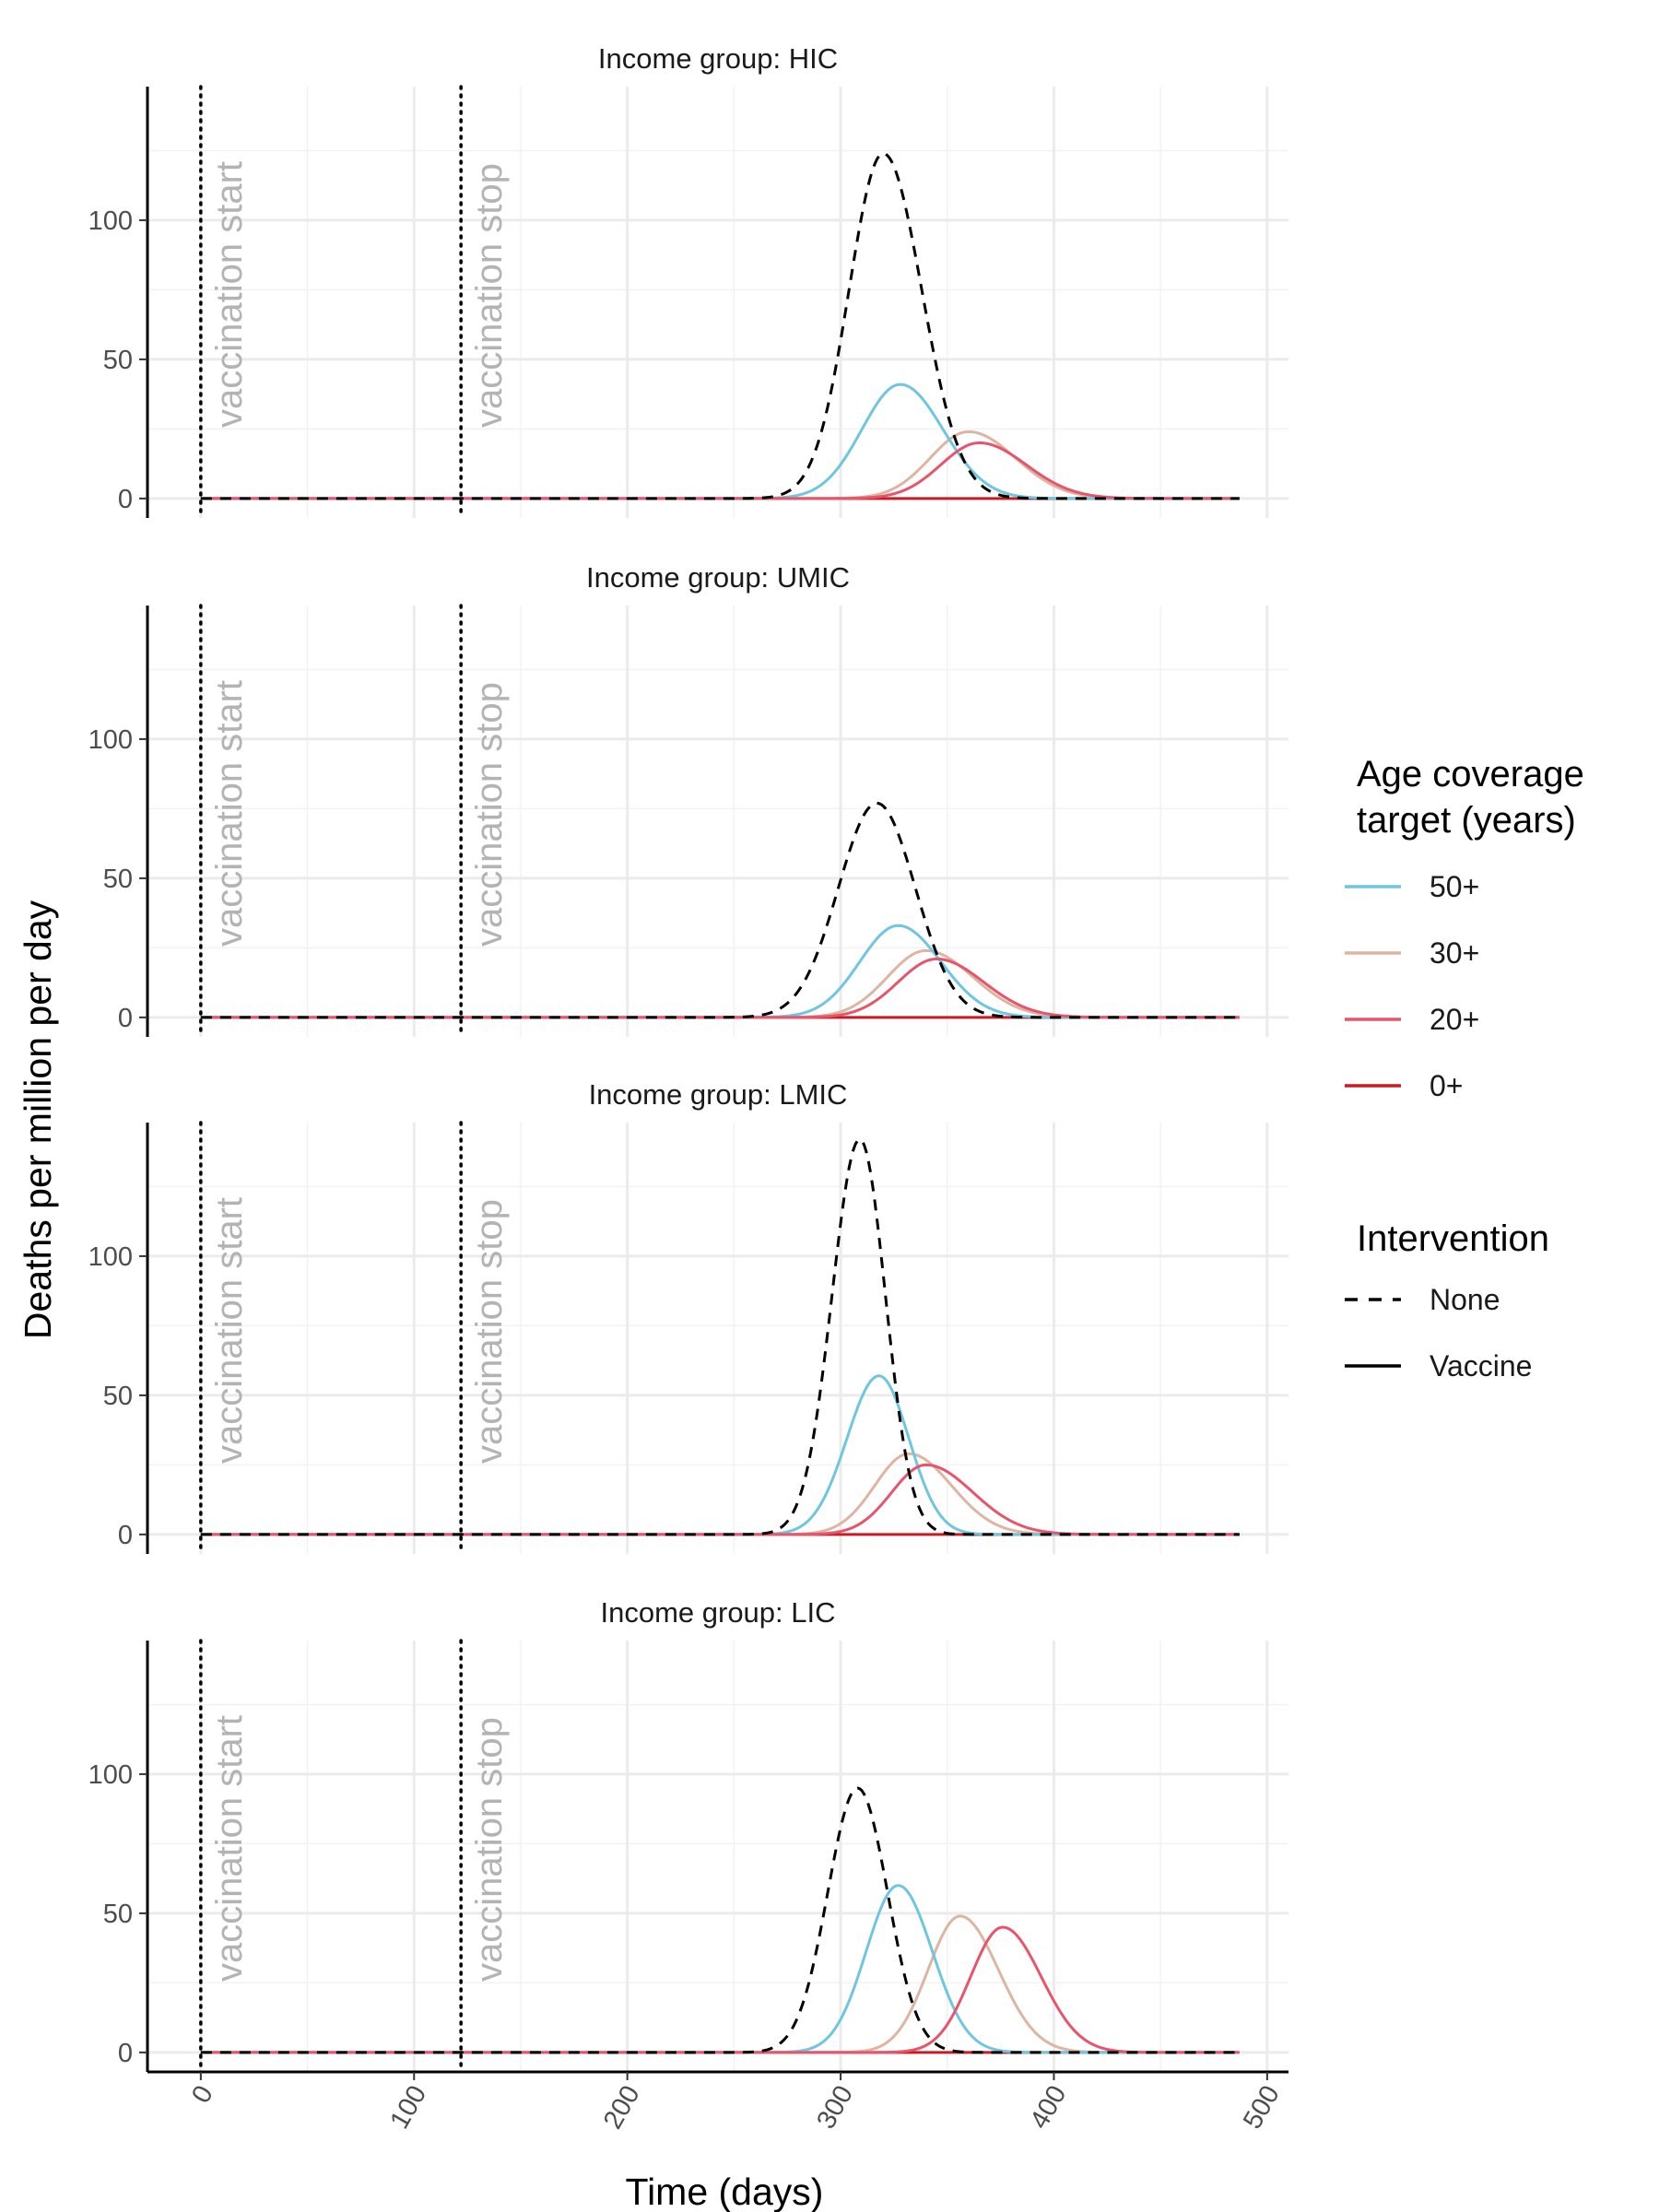  What do you see at coordinates (1412, 953) in the screenshot?
I see `legend-item: 30+` at bounding box center [1412, 953].